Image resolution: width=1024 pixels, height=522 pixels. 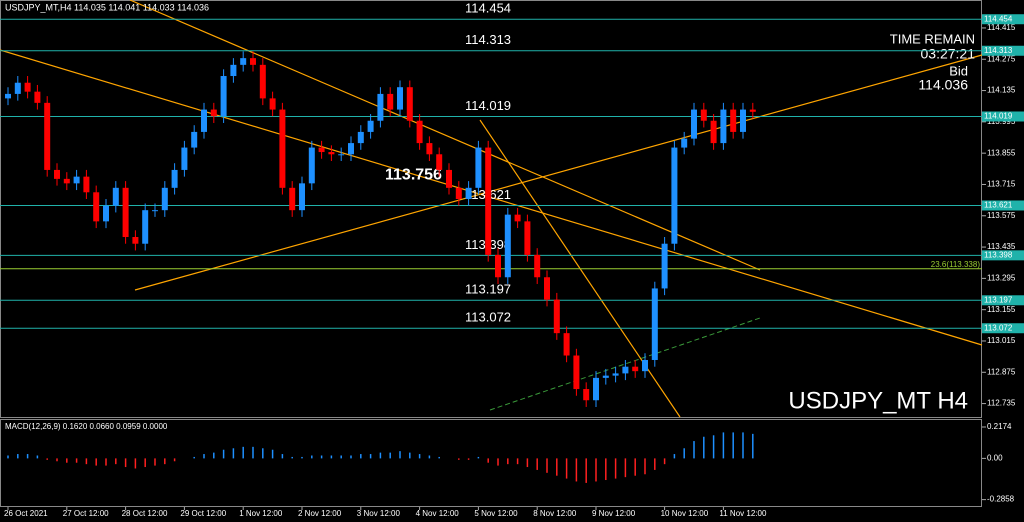 What do you see at coordinates (1001, 499) in the screenshot?
I see `y-tick-label: -0.2858` at bounding box center [1001, 499].